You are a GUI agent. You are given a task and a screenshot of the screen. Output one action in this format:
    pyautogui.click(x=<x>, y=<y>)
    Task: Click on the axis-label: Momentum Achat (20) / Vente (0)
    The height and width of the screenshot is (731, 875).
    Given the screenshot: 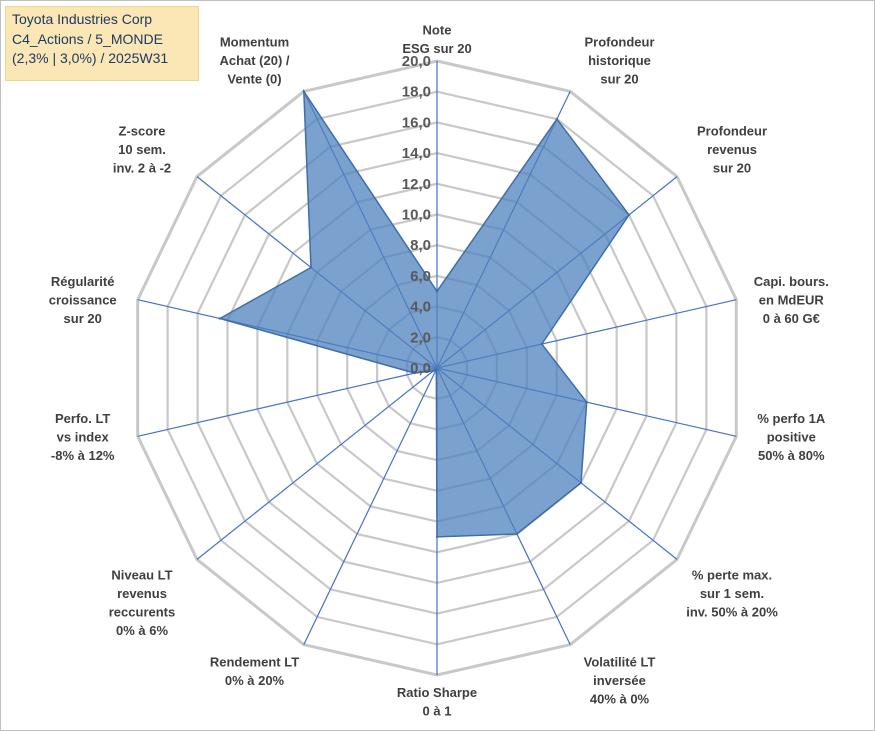 What is the action you would take?
    pyautogui.click(x=254, y=60)
    